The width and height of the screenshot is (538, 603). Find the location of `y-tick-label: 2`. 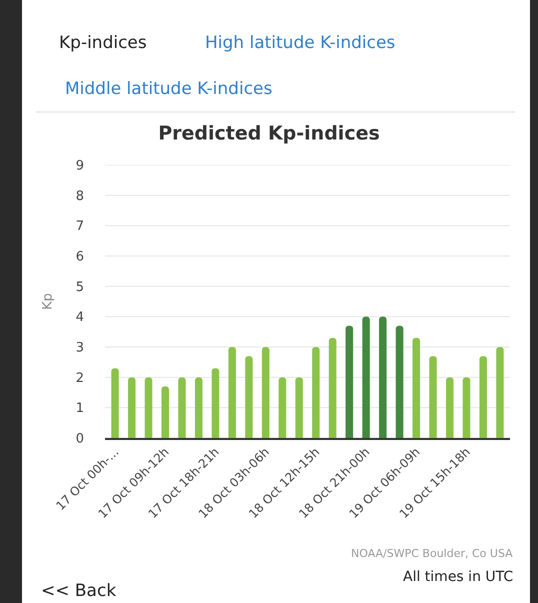

y-tick-label: 2 is located at coordinates (80, 378).